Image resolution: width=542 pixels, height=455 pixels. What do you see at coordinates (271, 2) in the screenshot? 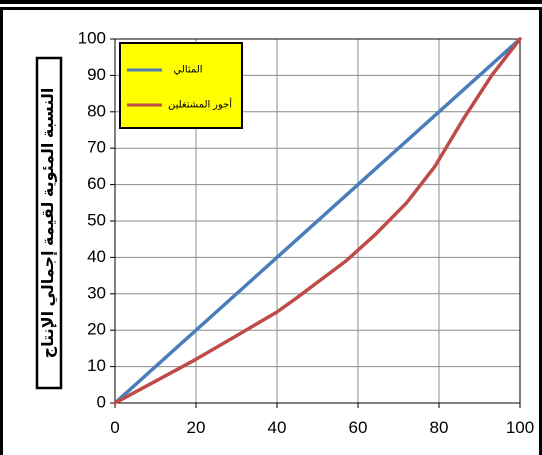
I see `top-border-thick` at bounding box center [271, 2].